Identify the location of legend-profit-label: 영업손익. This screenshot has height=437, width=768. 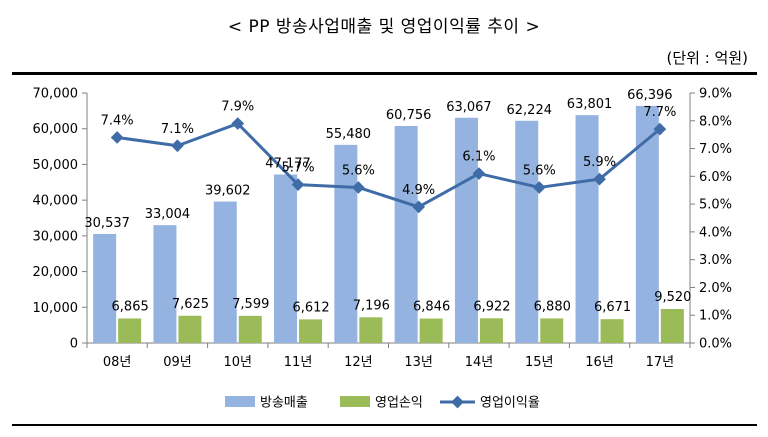
(399, 403).